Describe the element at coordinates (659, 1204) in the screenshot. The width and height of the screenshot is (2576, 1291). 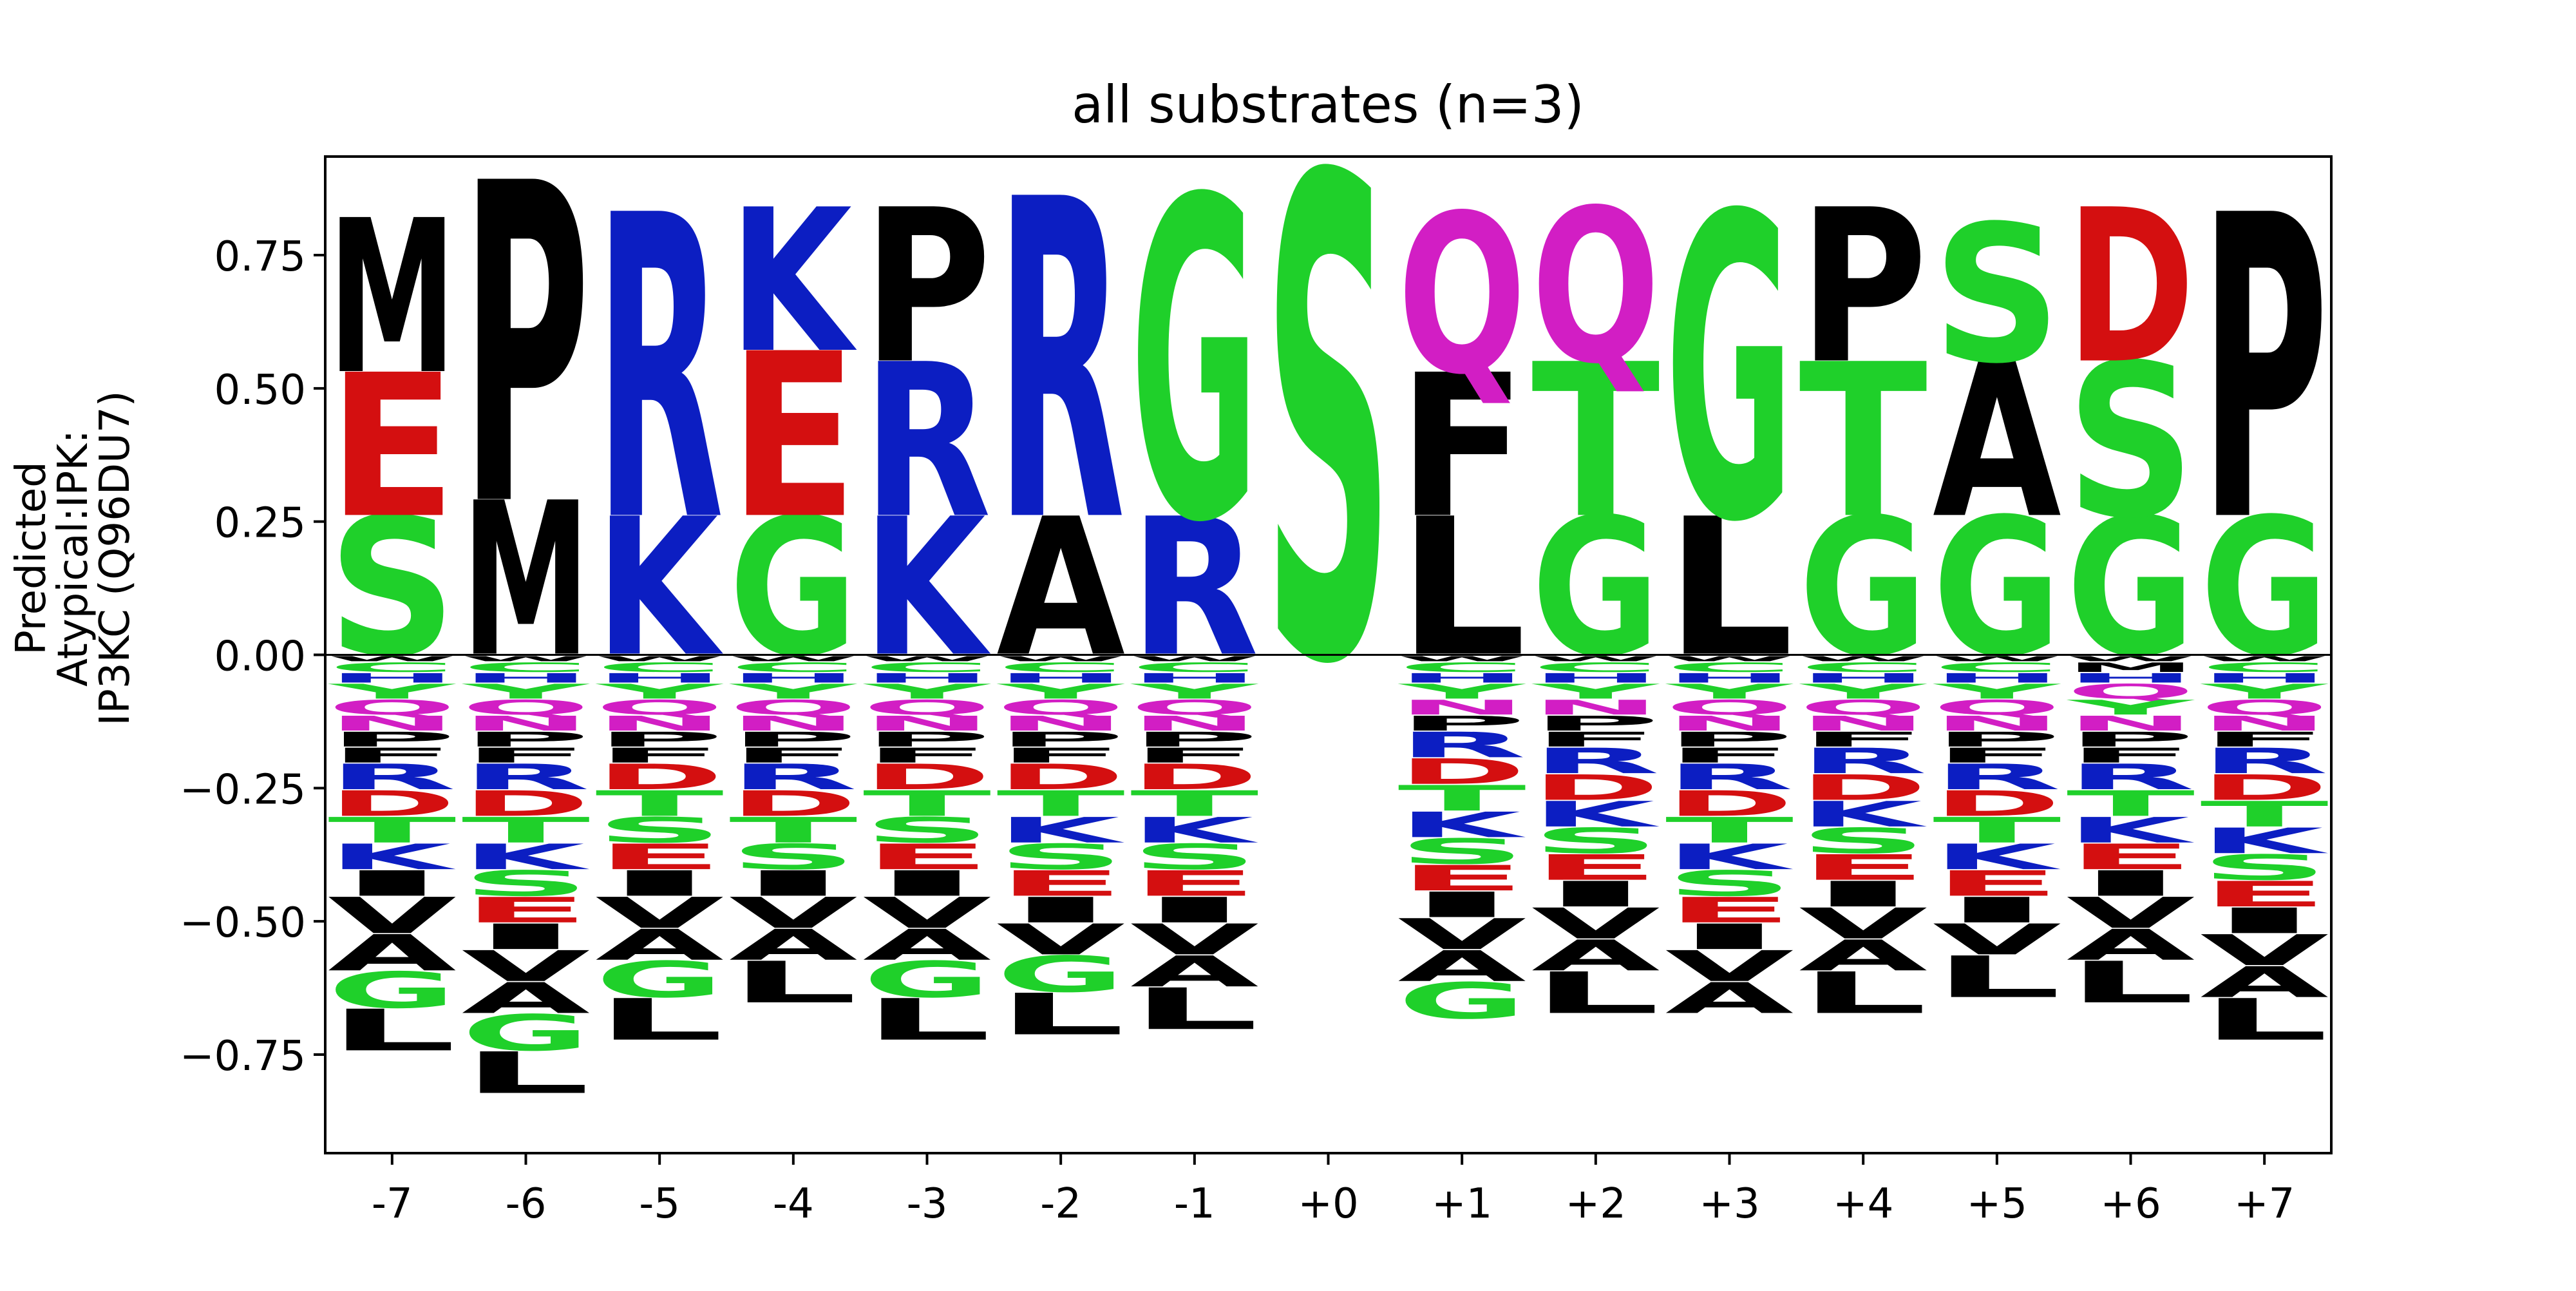
I see `x-tick-label: -5` at that location.